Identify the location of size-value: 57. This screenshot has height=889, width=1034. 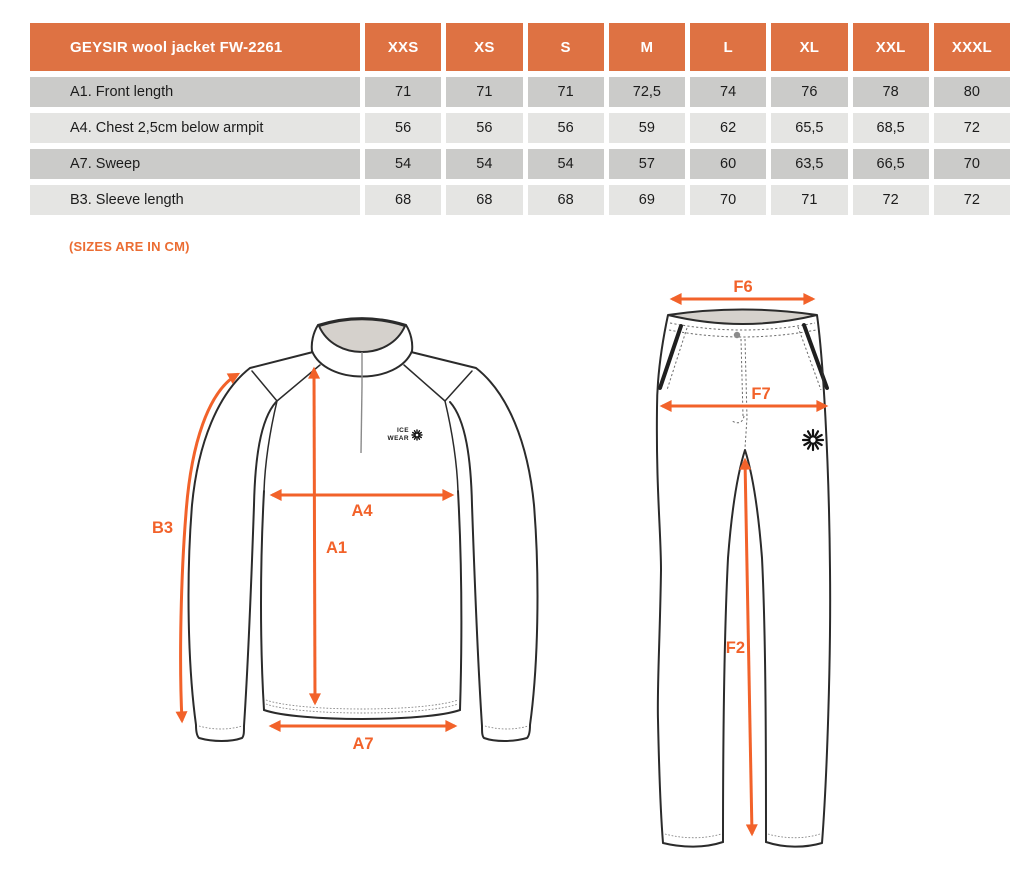
(646, 164).